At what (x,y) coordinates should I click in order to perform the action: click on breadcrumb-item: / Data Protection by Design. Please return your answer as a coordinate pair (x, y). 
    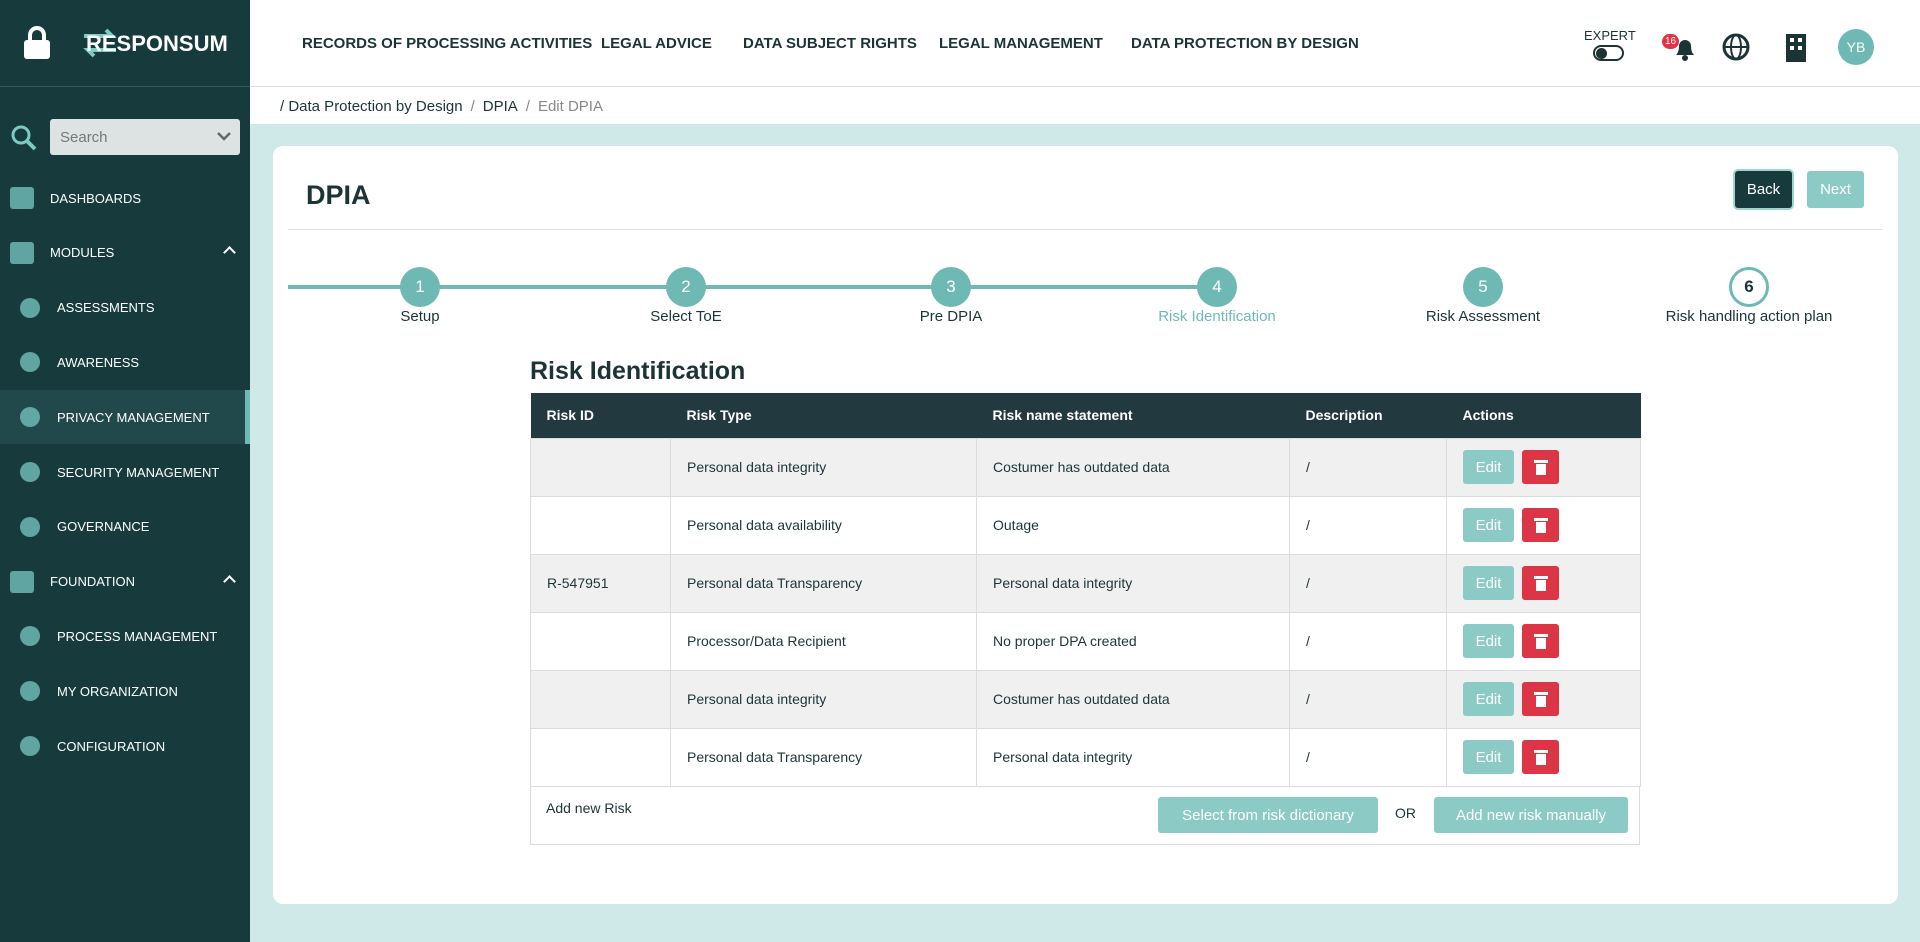
    Looking at the image, I should click on (371, 106).